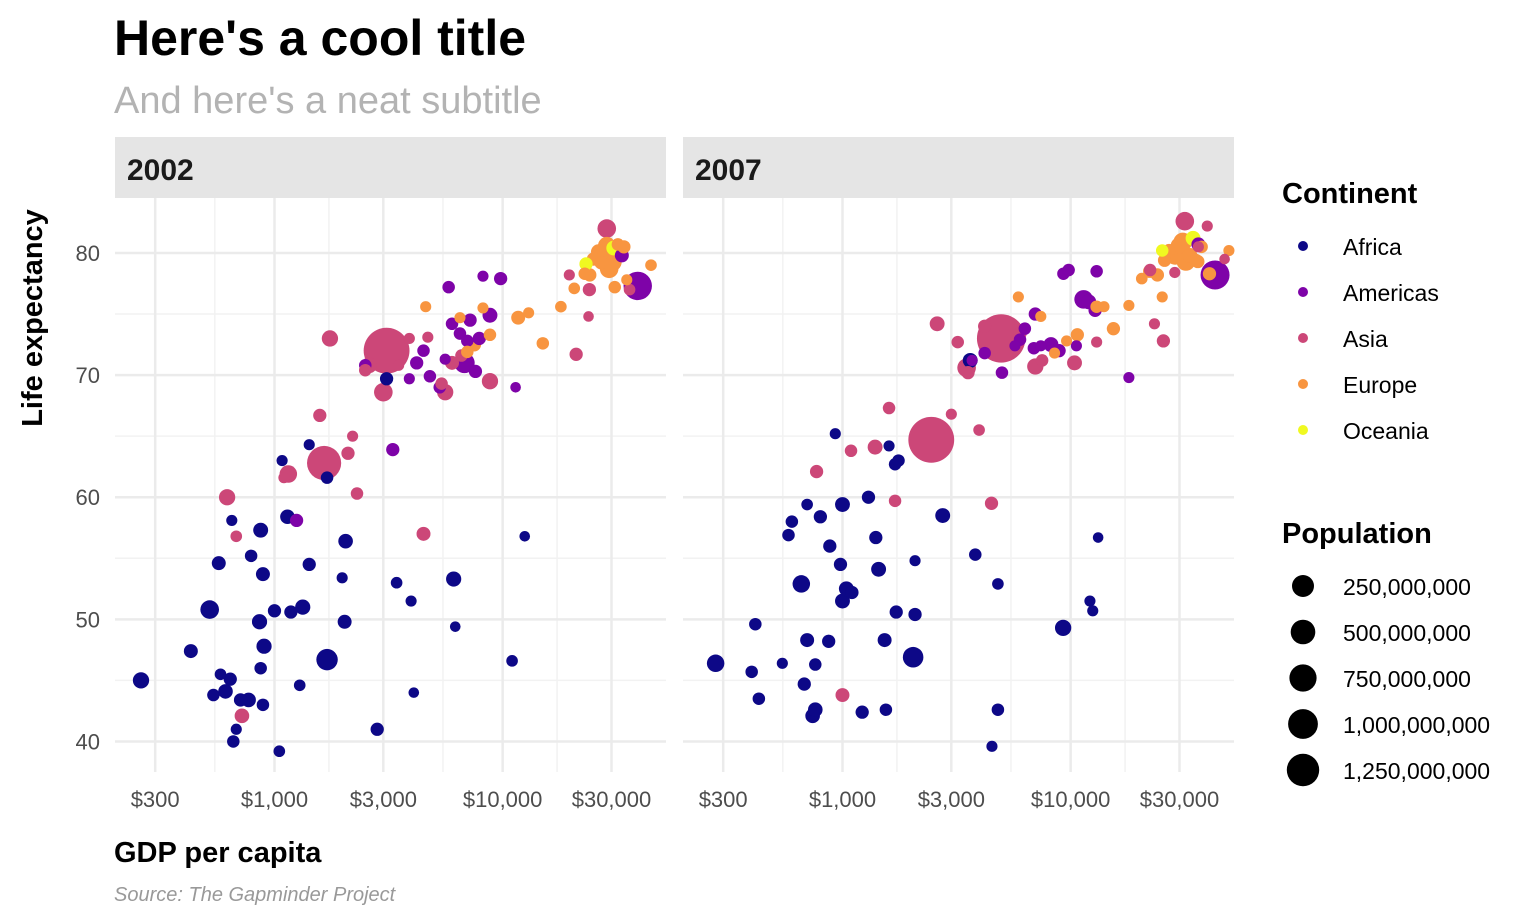 Image resolution: width=1536 pixels, height=921 pixels. I want to click on legend-size-label: 750,000,000, so click(1407, 679).